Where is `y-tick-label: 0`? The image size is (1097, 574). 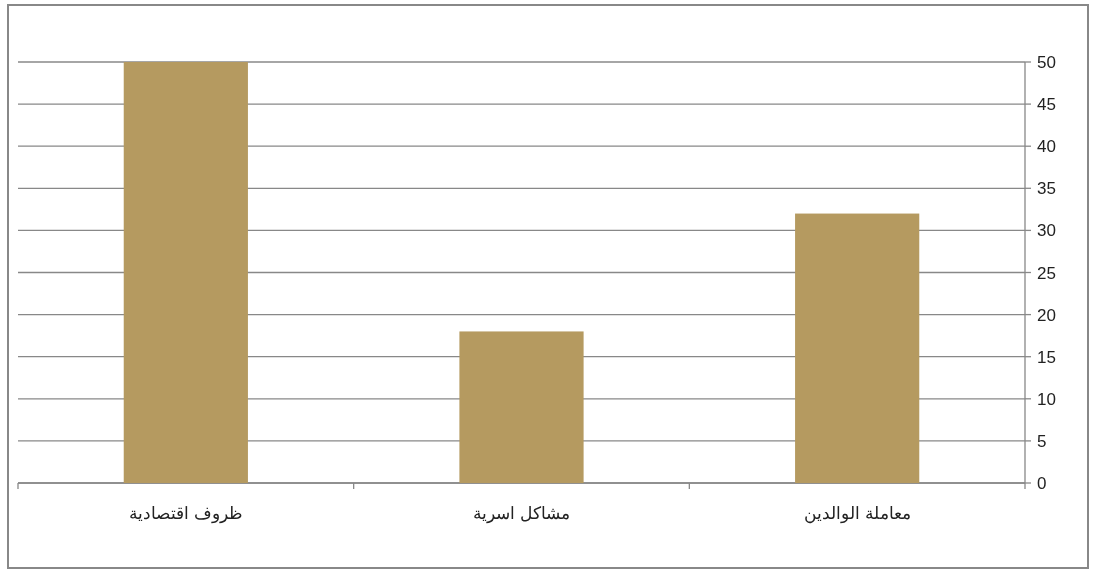
y-tick-label: 0 is located at coordinates (1042, 483).